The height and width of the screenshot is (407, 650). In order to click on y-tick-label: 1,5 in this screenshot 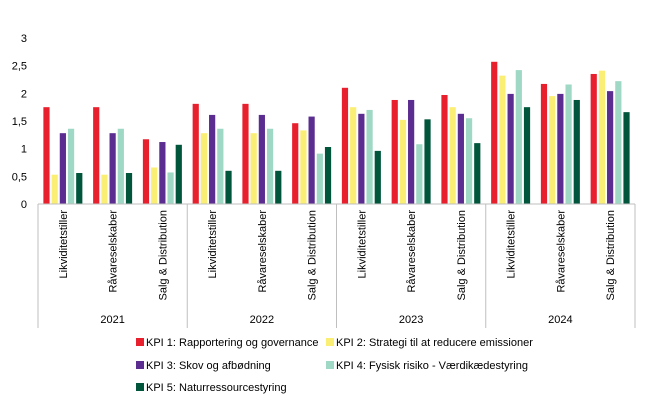, I will do `click(19, 122)`.